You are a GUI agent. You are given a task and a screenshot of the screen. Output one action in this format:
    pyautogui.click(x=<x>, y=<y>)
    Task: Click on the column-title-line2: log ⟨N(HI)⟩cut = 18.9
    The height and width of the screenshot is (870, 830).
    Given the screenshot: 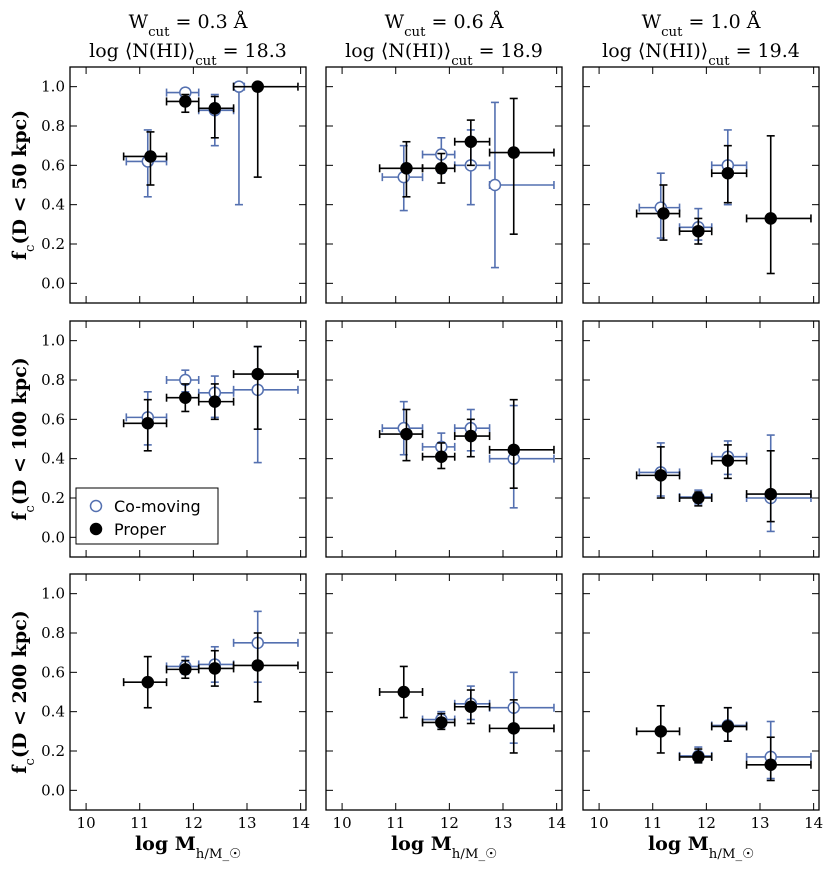 What is the action you would take?
    pyautogui.click(x=444, y=54)
    